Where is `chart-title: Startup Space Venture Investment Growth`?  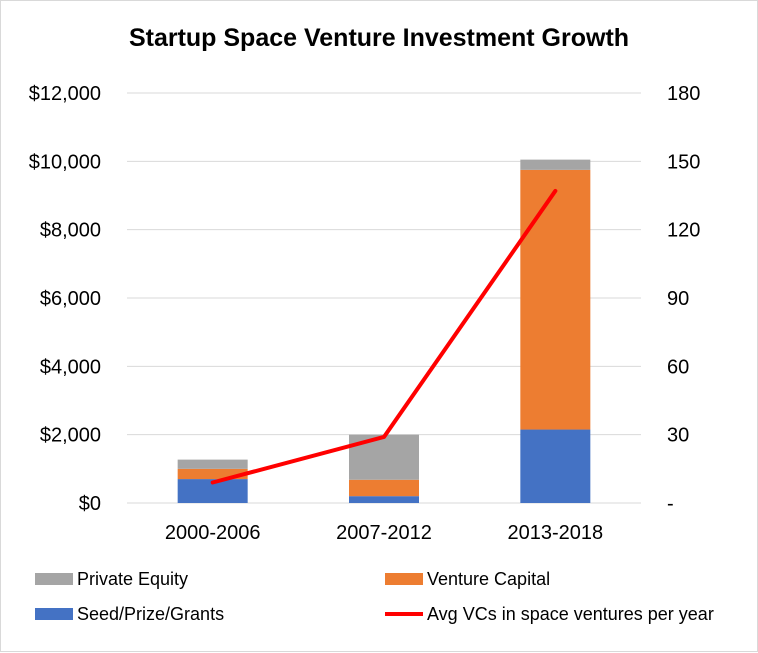
chart-title: Startup Space Venture Investment Growth is located at coordinates (379, 38).